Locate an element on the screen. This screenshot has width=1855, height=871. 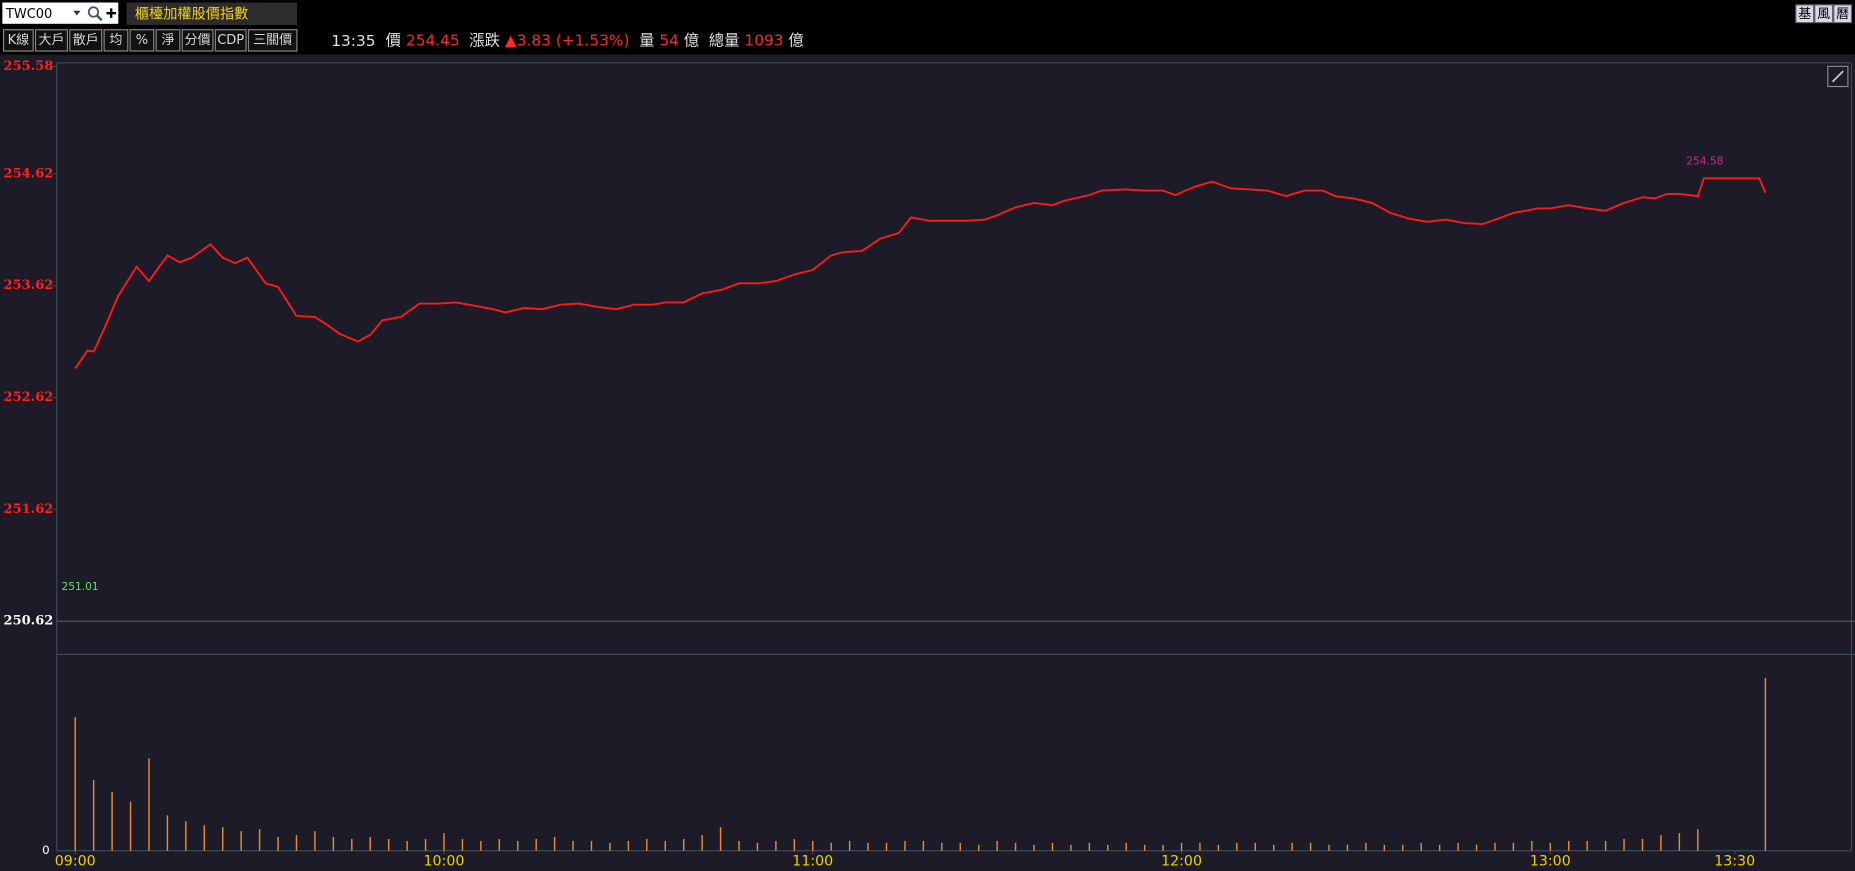
tool-label: 三關價 is located at coordinates (272, 40).